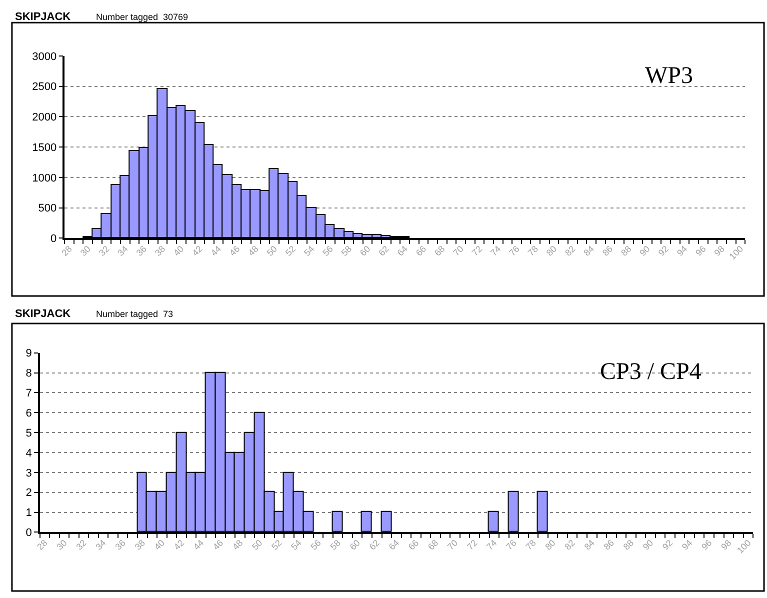  I want to click on y-tick-label: 5, so click(29, 433).